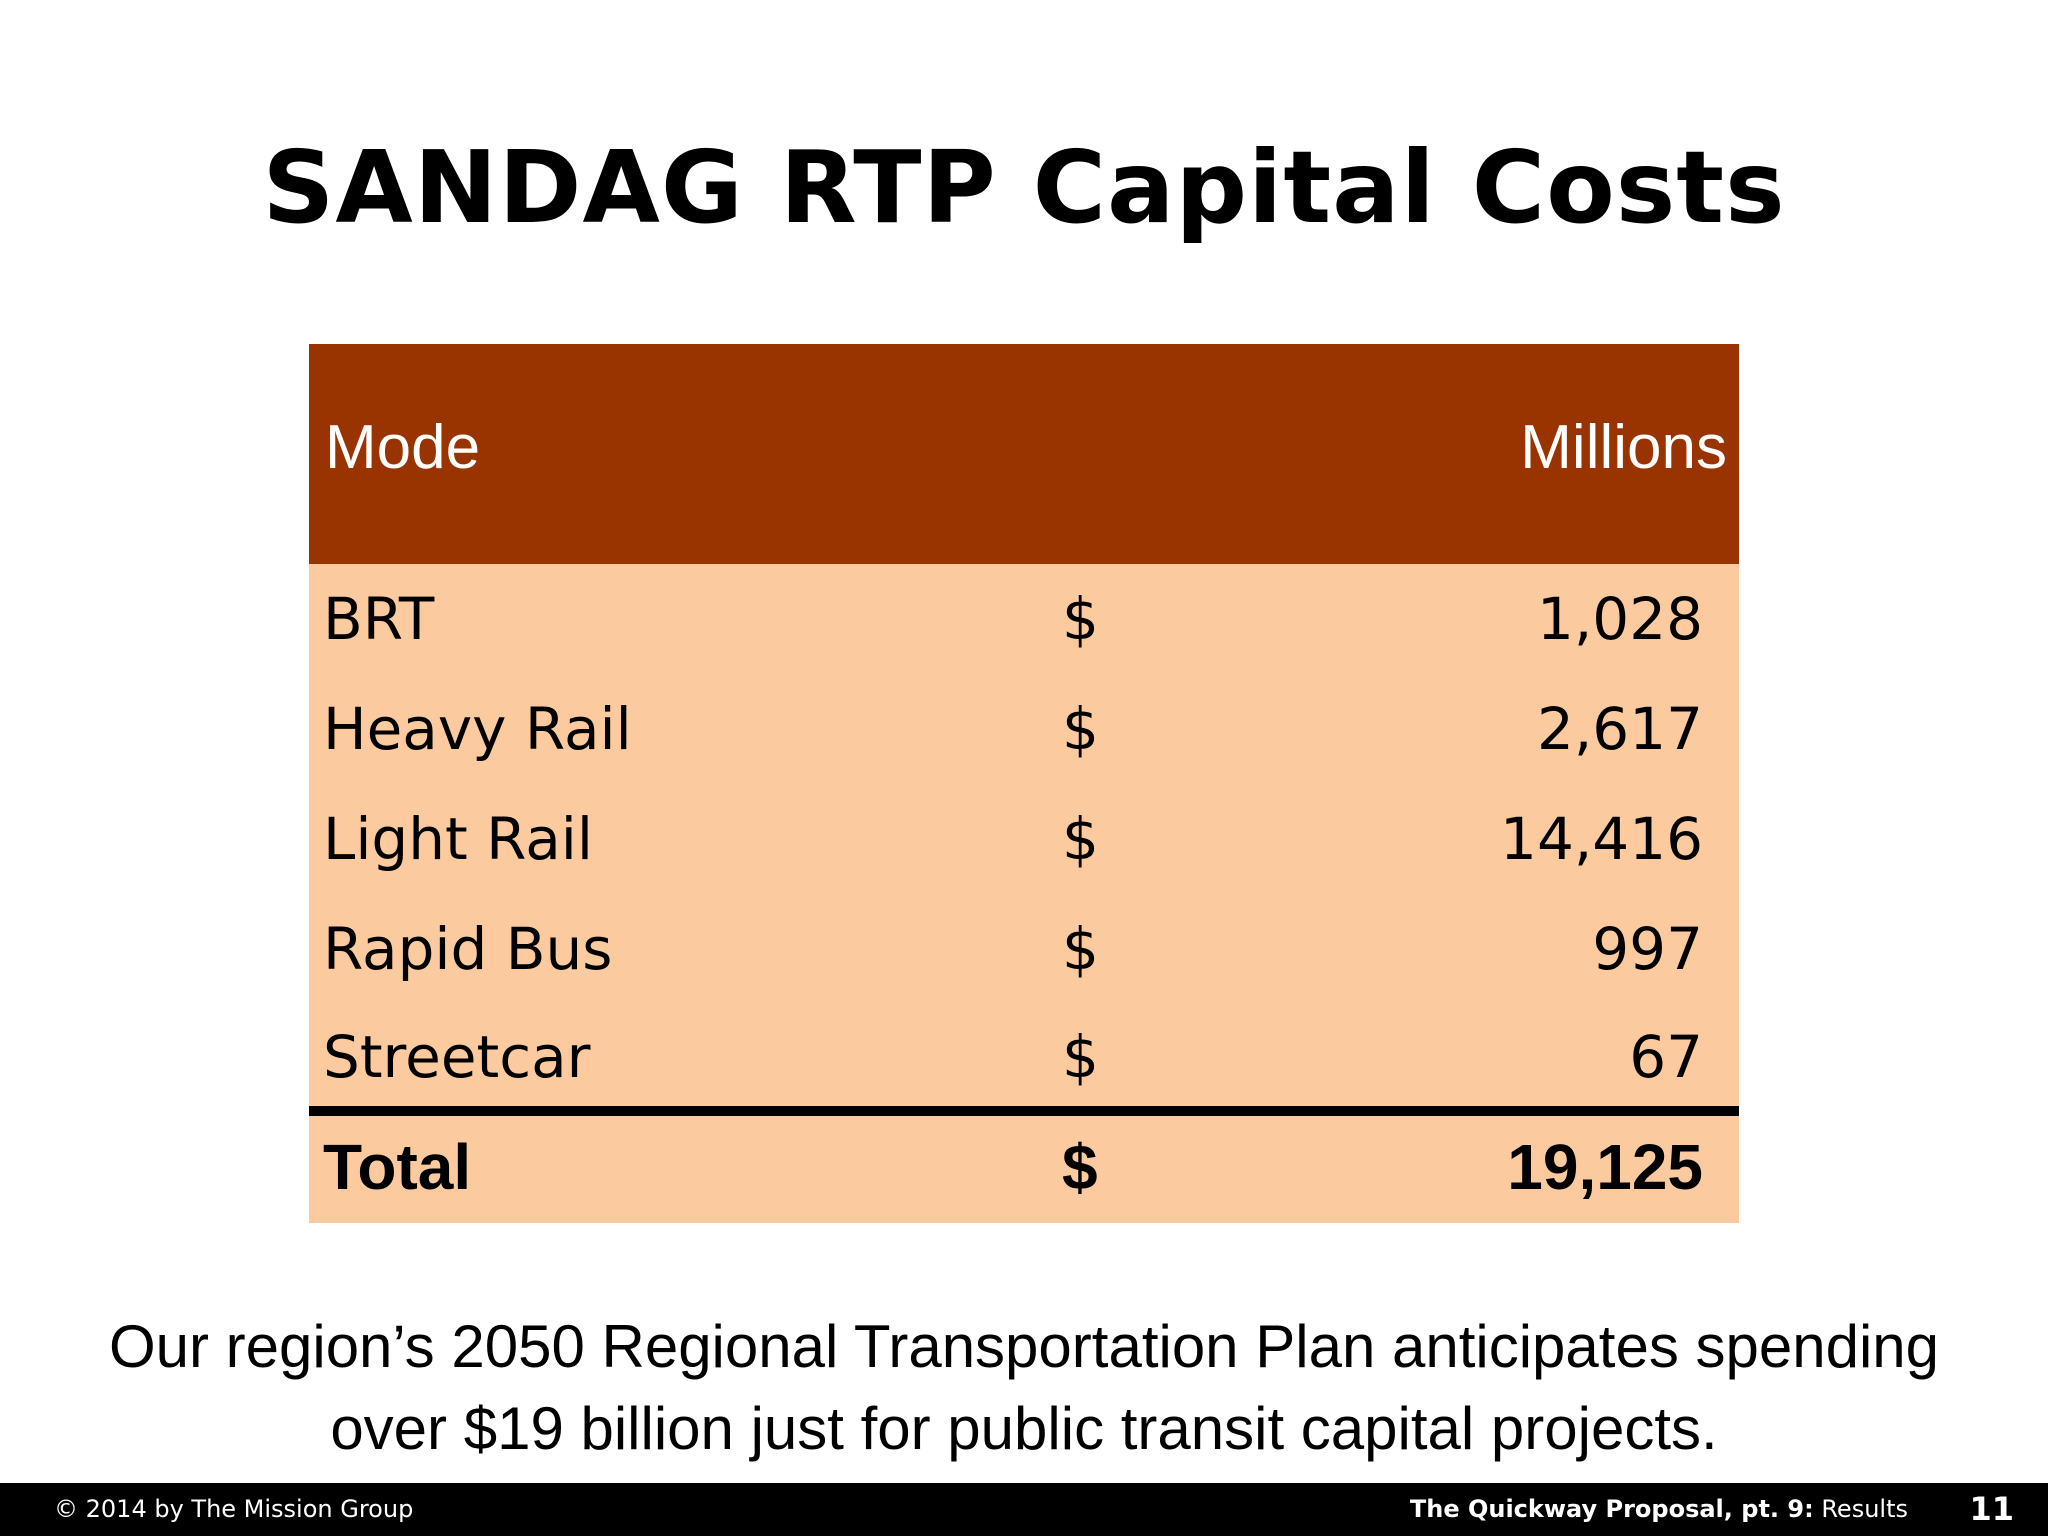  Describe the element at coordinates (1024, 839) in the screenshot. I see `table-row: Light Rail $ 14,416` at that location.